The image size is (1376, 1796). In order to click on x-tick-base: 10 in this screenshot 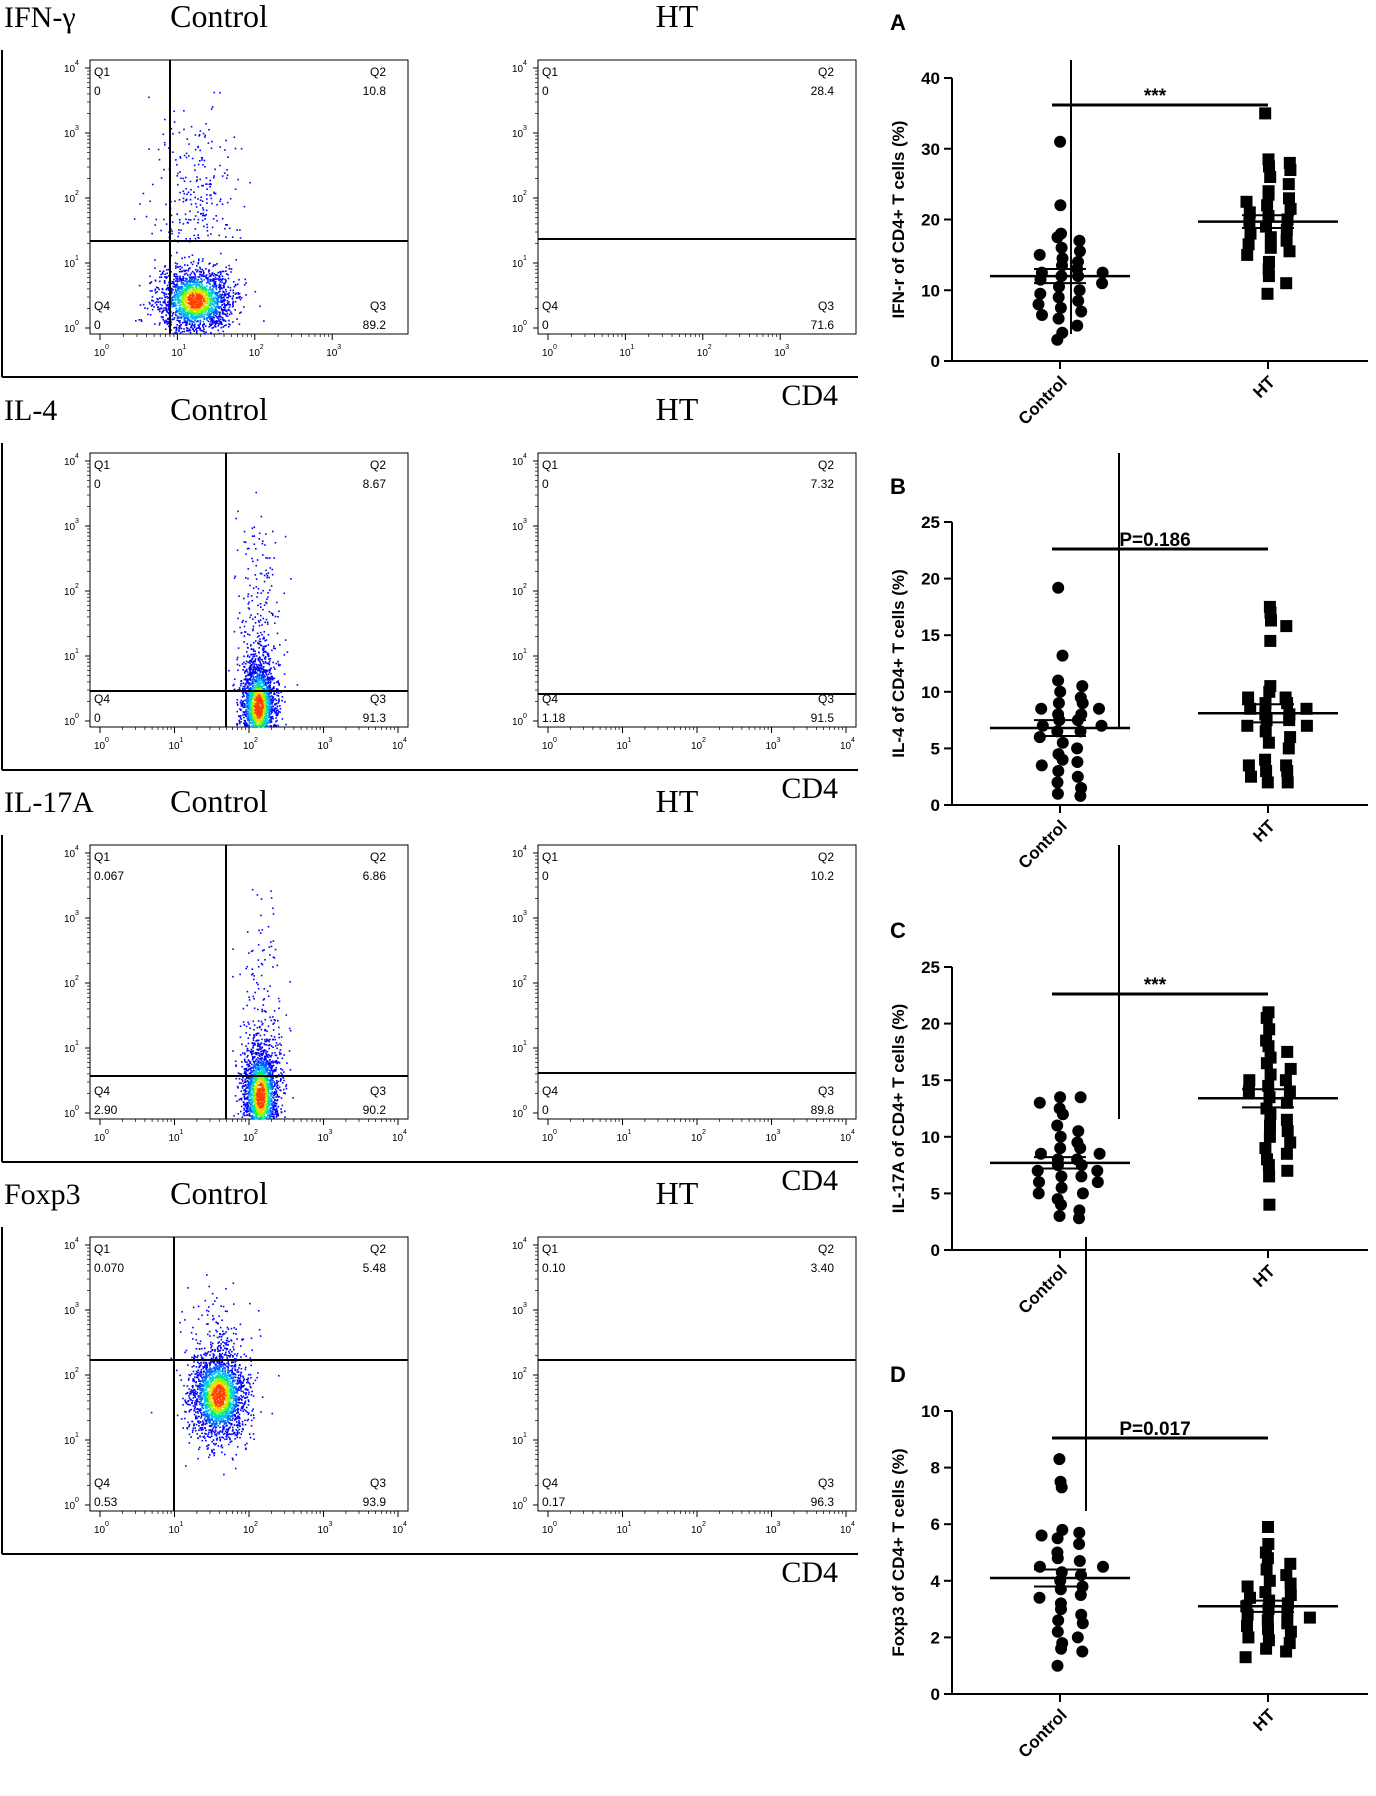, I will do `click(255, 353)`.